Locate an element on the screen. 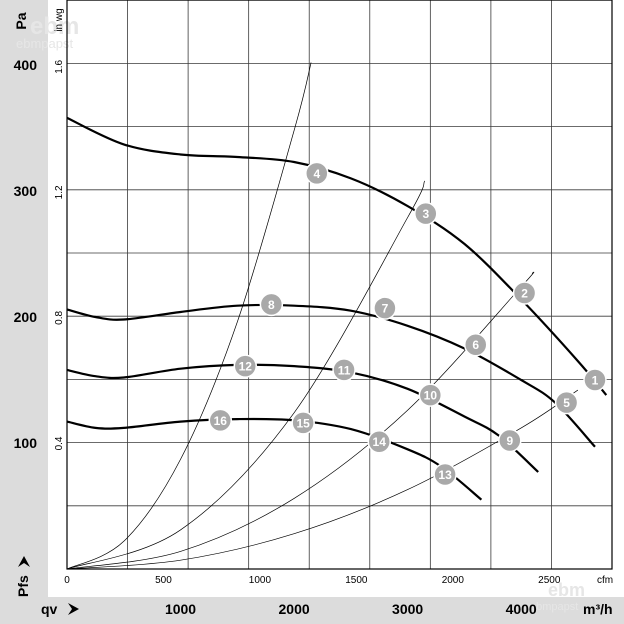 This screenshot has height=624, width=624. y-tick-label-inwg: 0.4 is located at coordinates (59, 443).